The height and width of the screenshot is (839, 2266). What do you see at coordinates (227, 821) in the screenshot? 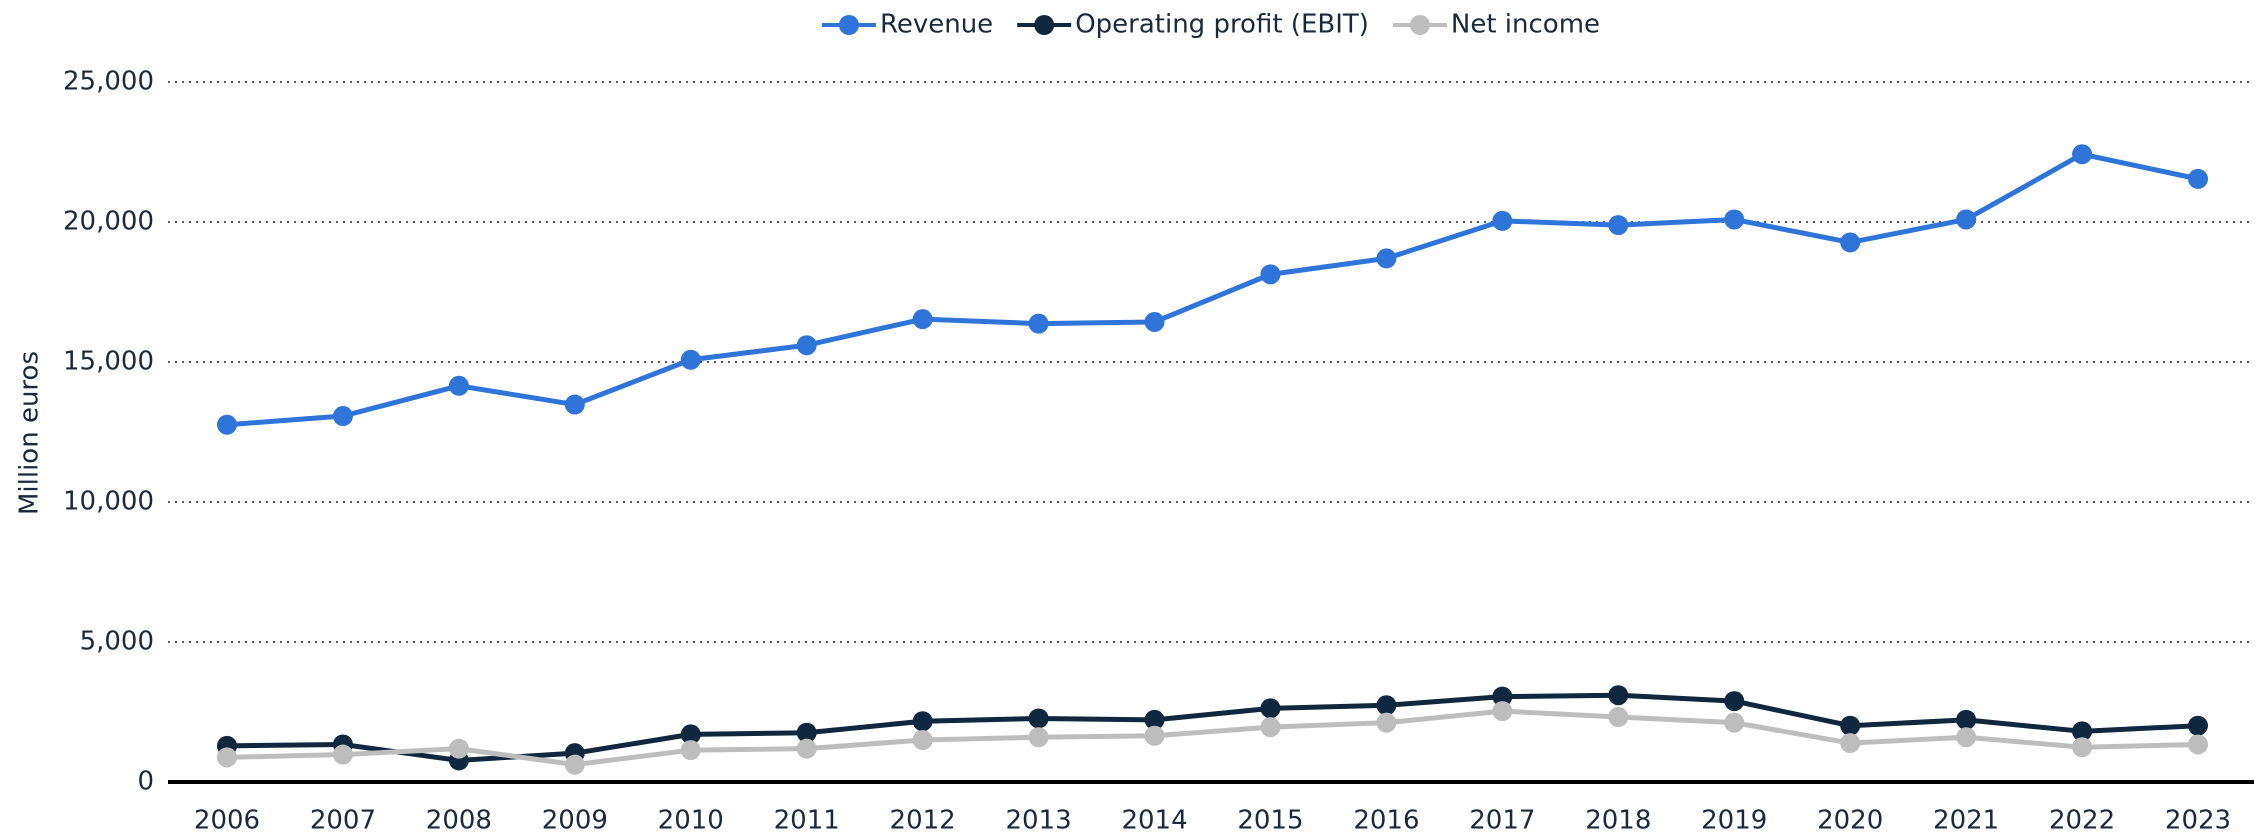
I see `x-tick-label: 2006` at bounding box center [227, 821].